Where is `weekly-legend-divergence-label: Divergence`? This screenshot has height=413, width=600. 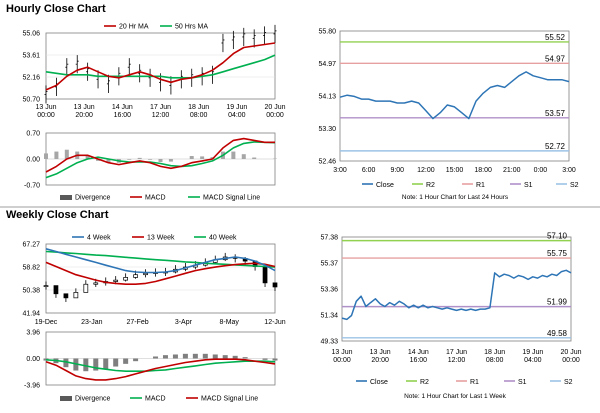 weekly-legend-divergence-label: Divergence is located at coordinates (93, 399).